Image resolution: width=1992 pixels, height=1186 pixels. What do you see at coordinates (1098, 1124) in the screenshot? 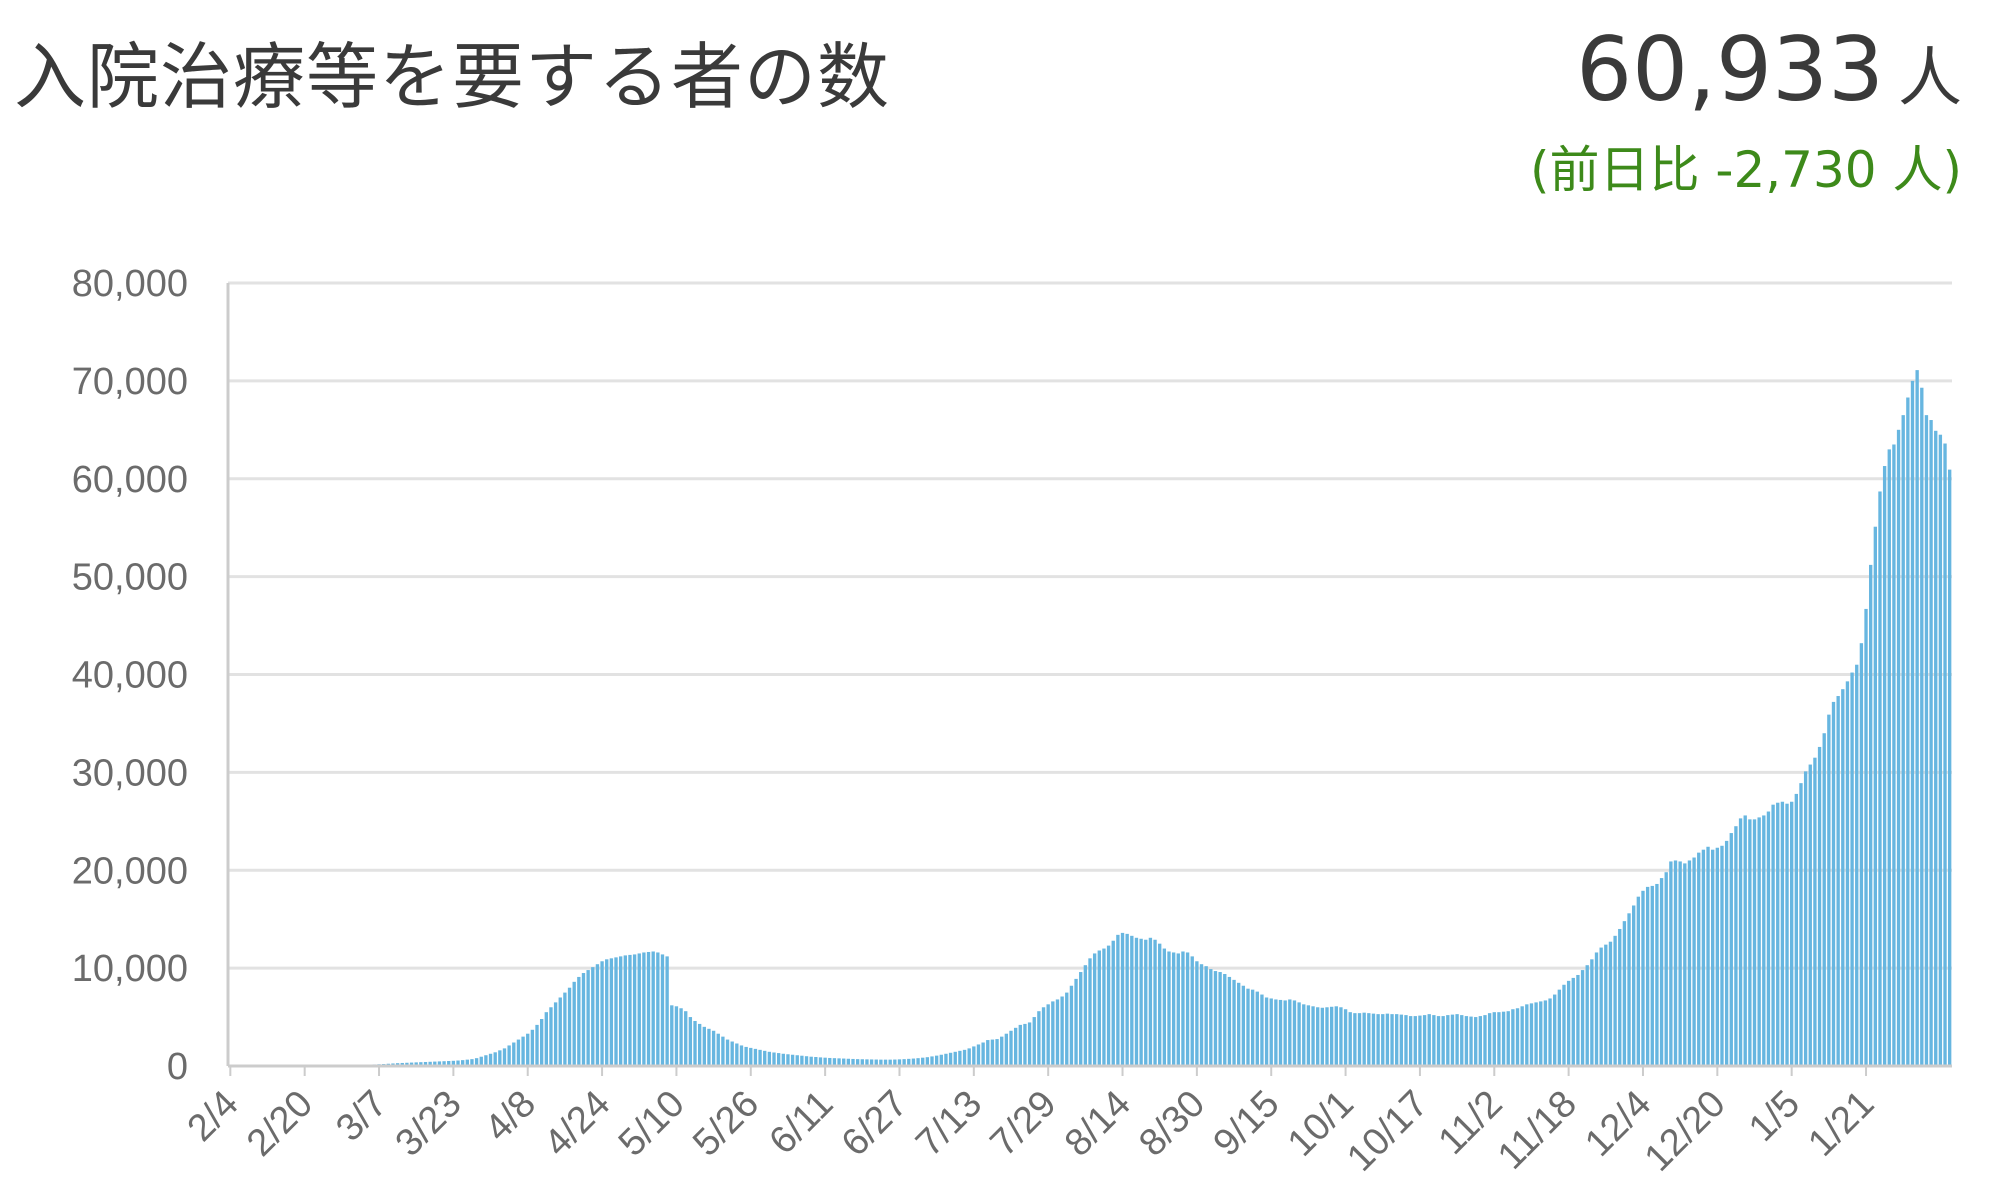
I see `x-tick-label: 8/14` at bounding box center [1098, 1124].